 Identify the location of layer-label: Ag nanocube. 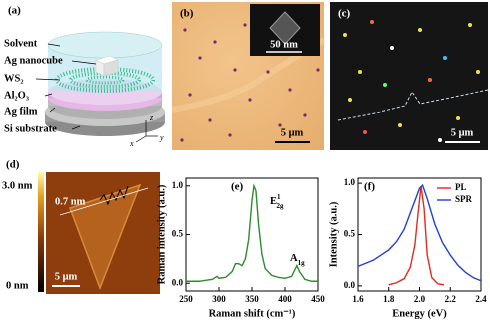
(33, 60).